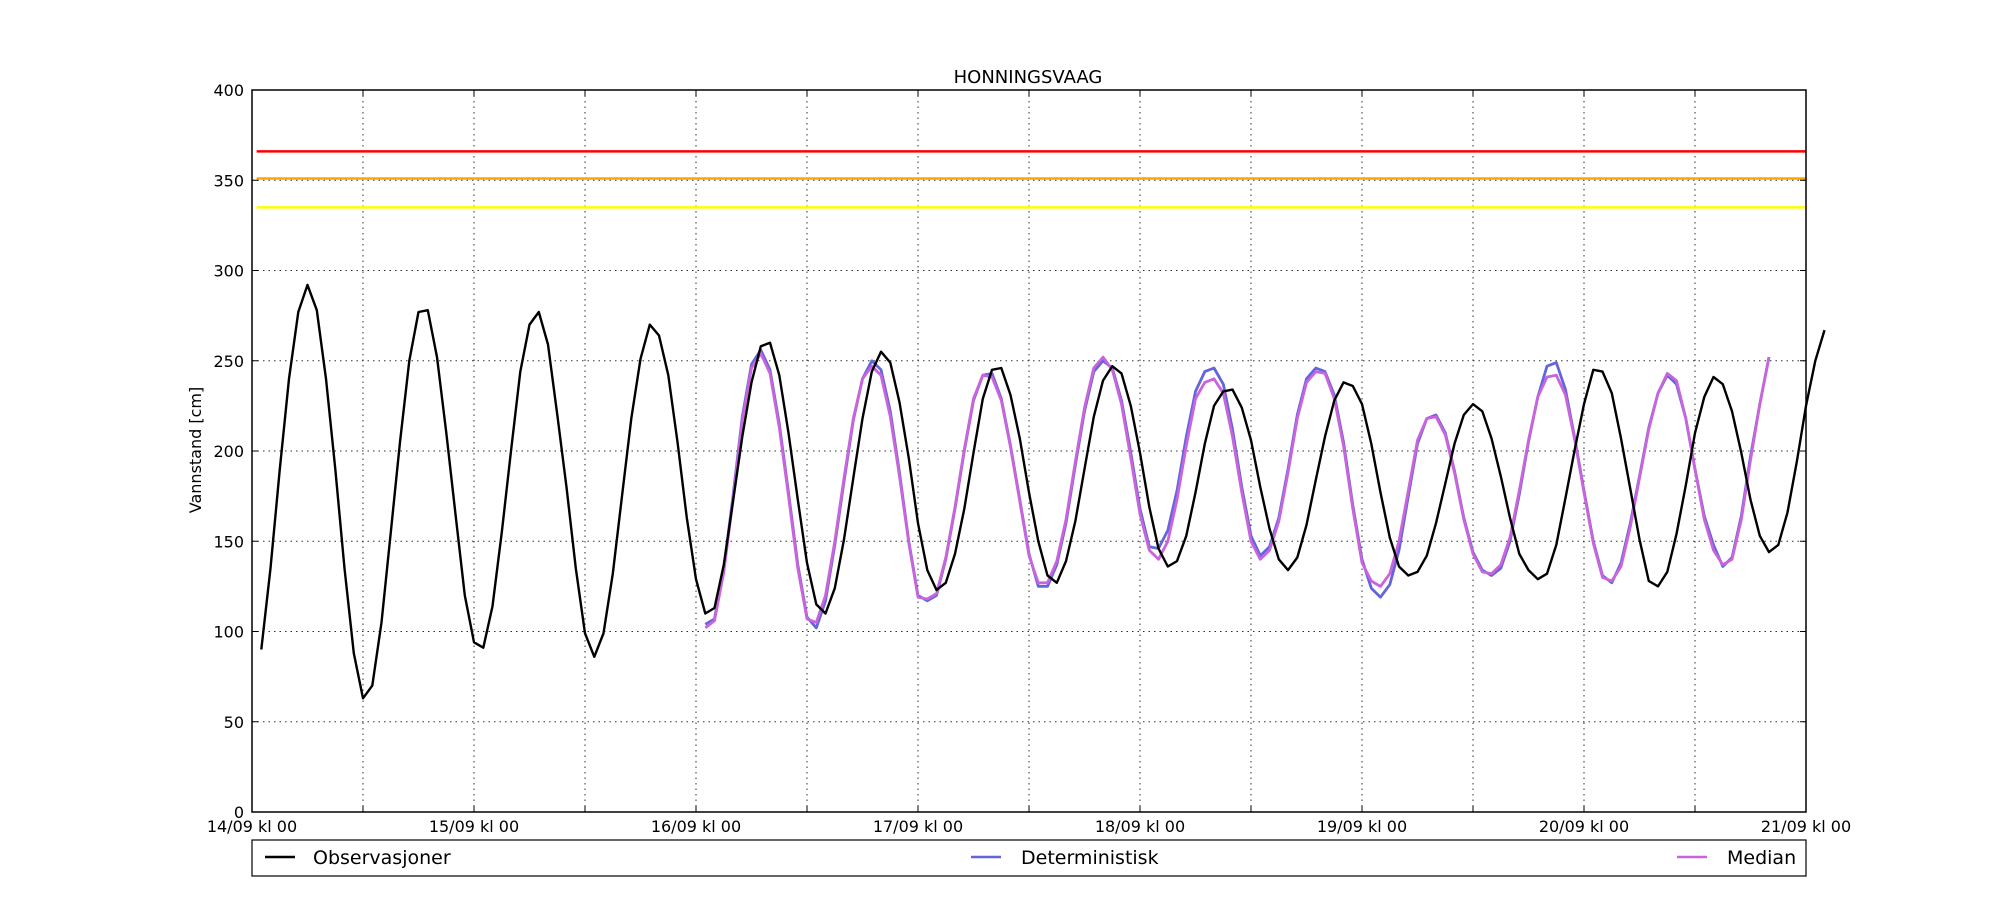 The image size is (2000, 900). Describe the element at coordinates (239, 812) in the screenshot. I see `y-tick-label: 0` at that location.